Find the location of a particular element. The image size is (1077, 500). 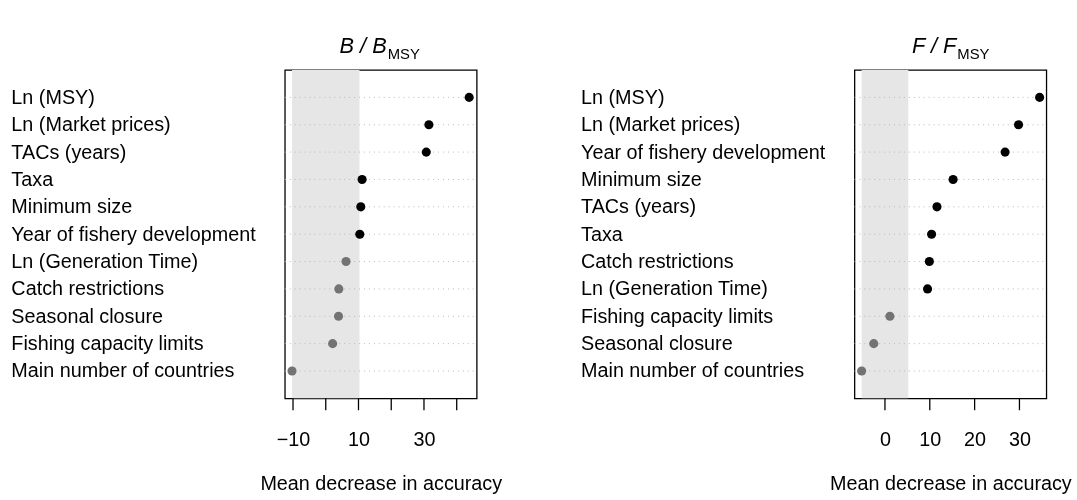

x-tick-label: 20 is located at coordinates (975, 439).